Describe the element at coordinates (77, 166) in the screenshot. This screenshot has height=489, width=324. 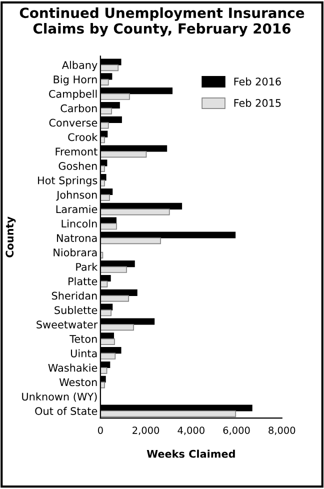
I see `y-tick-label: Goshen` at that location.